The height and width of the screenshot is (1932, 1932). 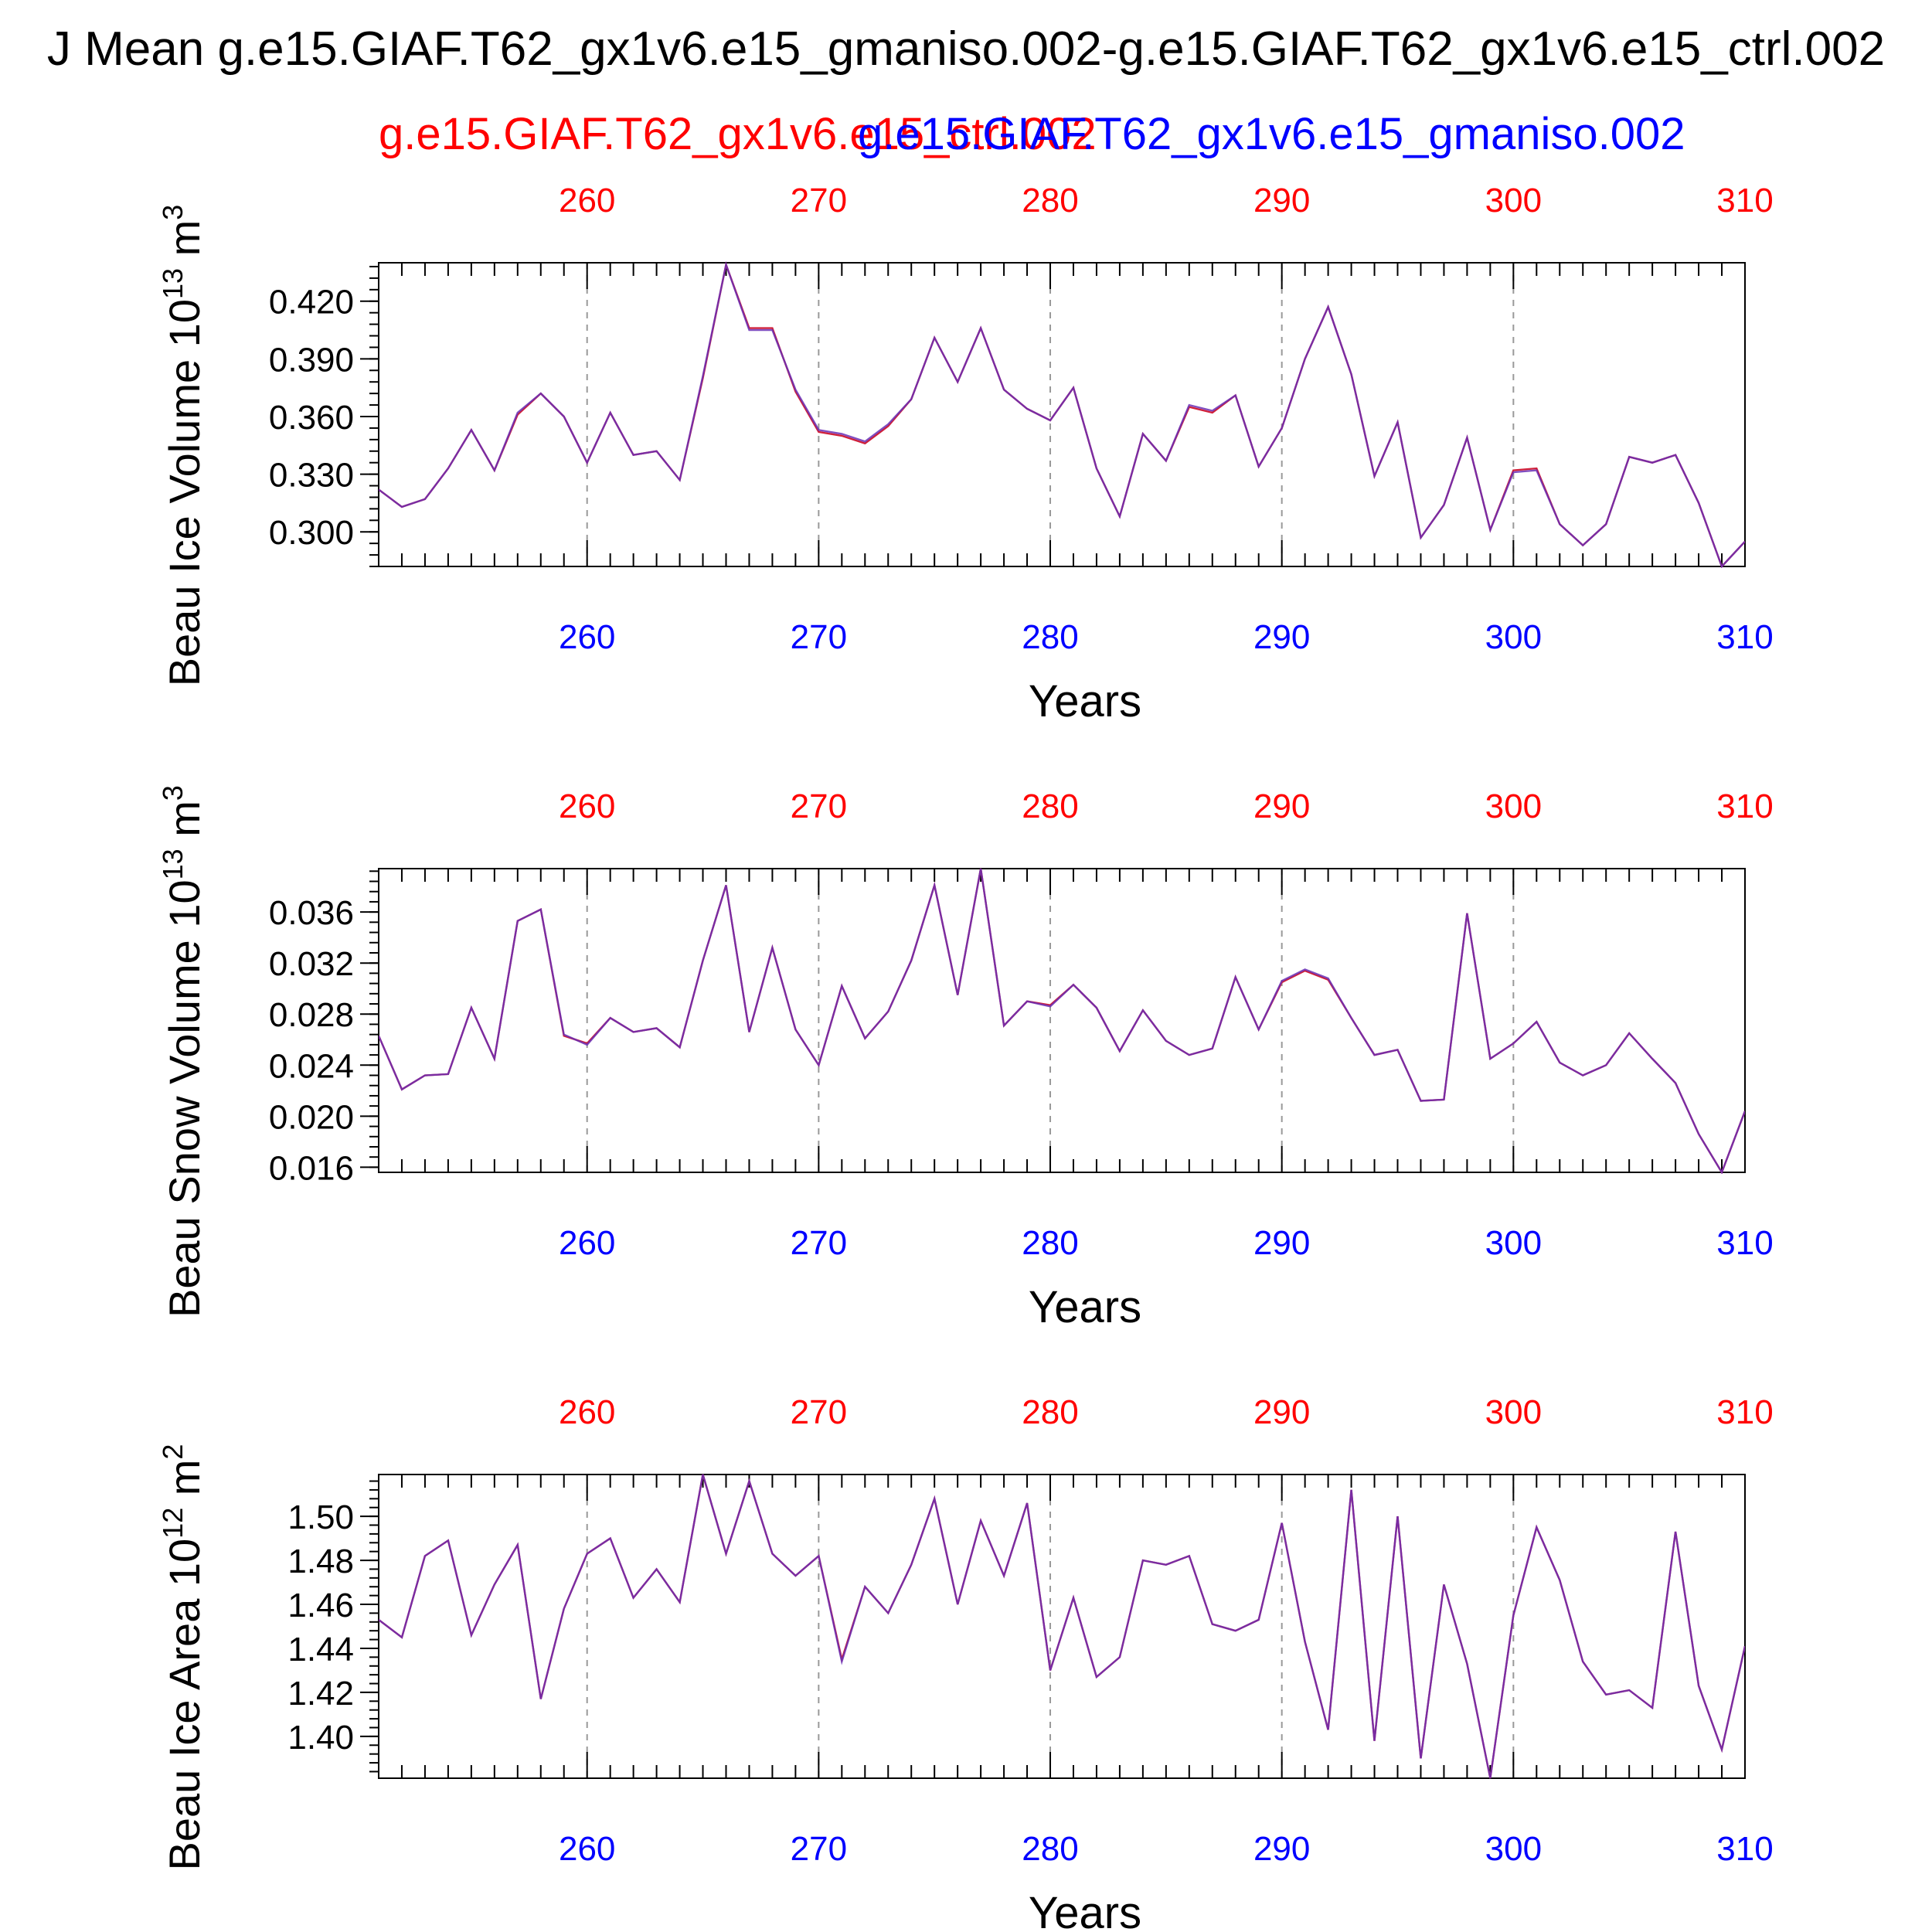 I want to click on y-tick-label: 0.330, so click(x=312, y=476).